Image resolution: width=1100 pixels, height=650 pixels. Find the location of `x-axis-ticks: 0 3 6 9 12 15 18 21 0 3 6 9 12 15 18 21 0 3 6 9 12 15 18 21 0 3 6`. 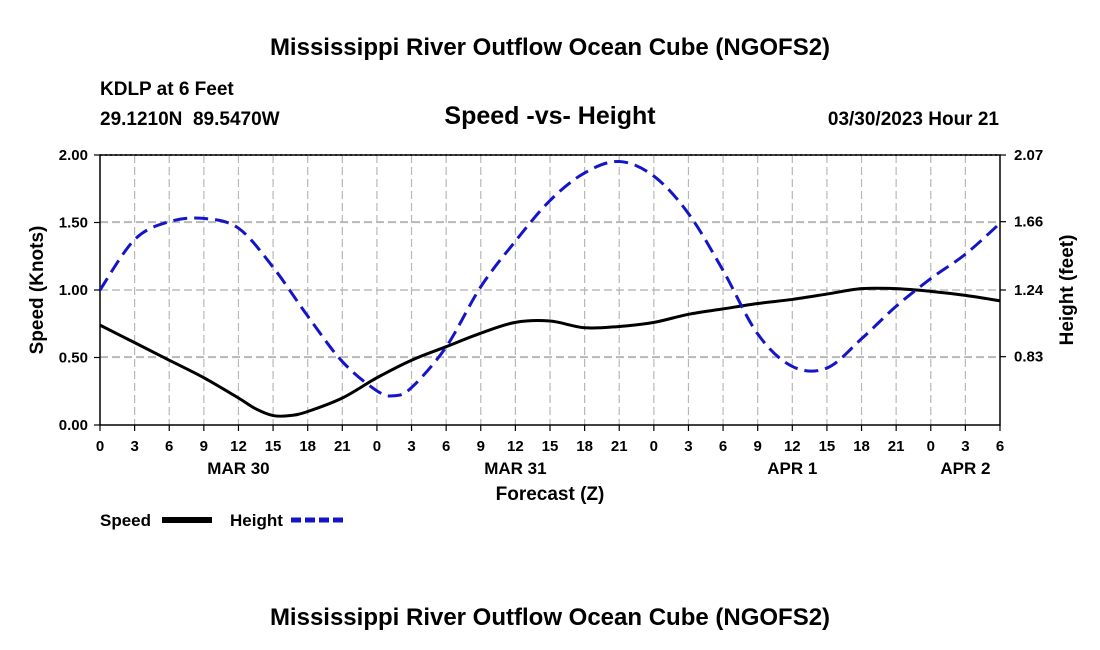

x-axis-ticks: 0 3 6 9 12 15 18 21 0 3 6 9 12 15 18 21 0 3 6 9 12 15 18 21 0 3 6 is located at coordinates (550, 440).